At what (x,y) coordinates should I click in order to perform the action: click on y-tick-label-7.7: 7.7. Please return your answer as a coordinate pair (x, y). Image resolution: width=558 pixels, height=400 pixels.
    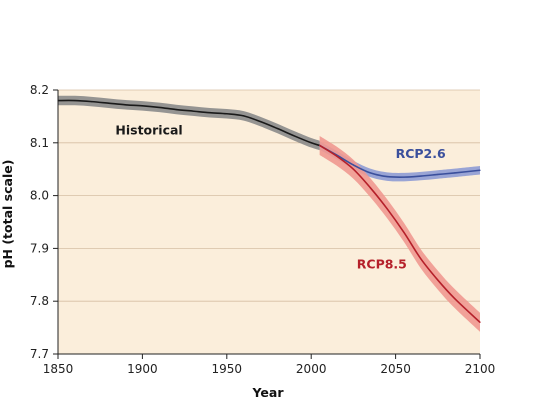
    Looking at the image, I should click on (39, 354).